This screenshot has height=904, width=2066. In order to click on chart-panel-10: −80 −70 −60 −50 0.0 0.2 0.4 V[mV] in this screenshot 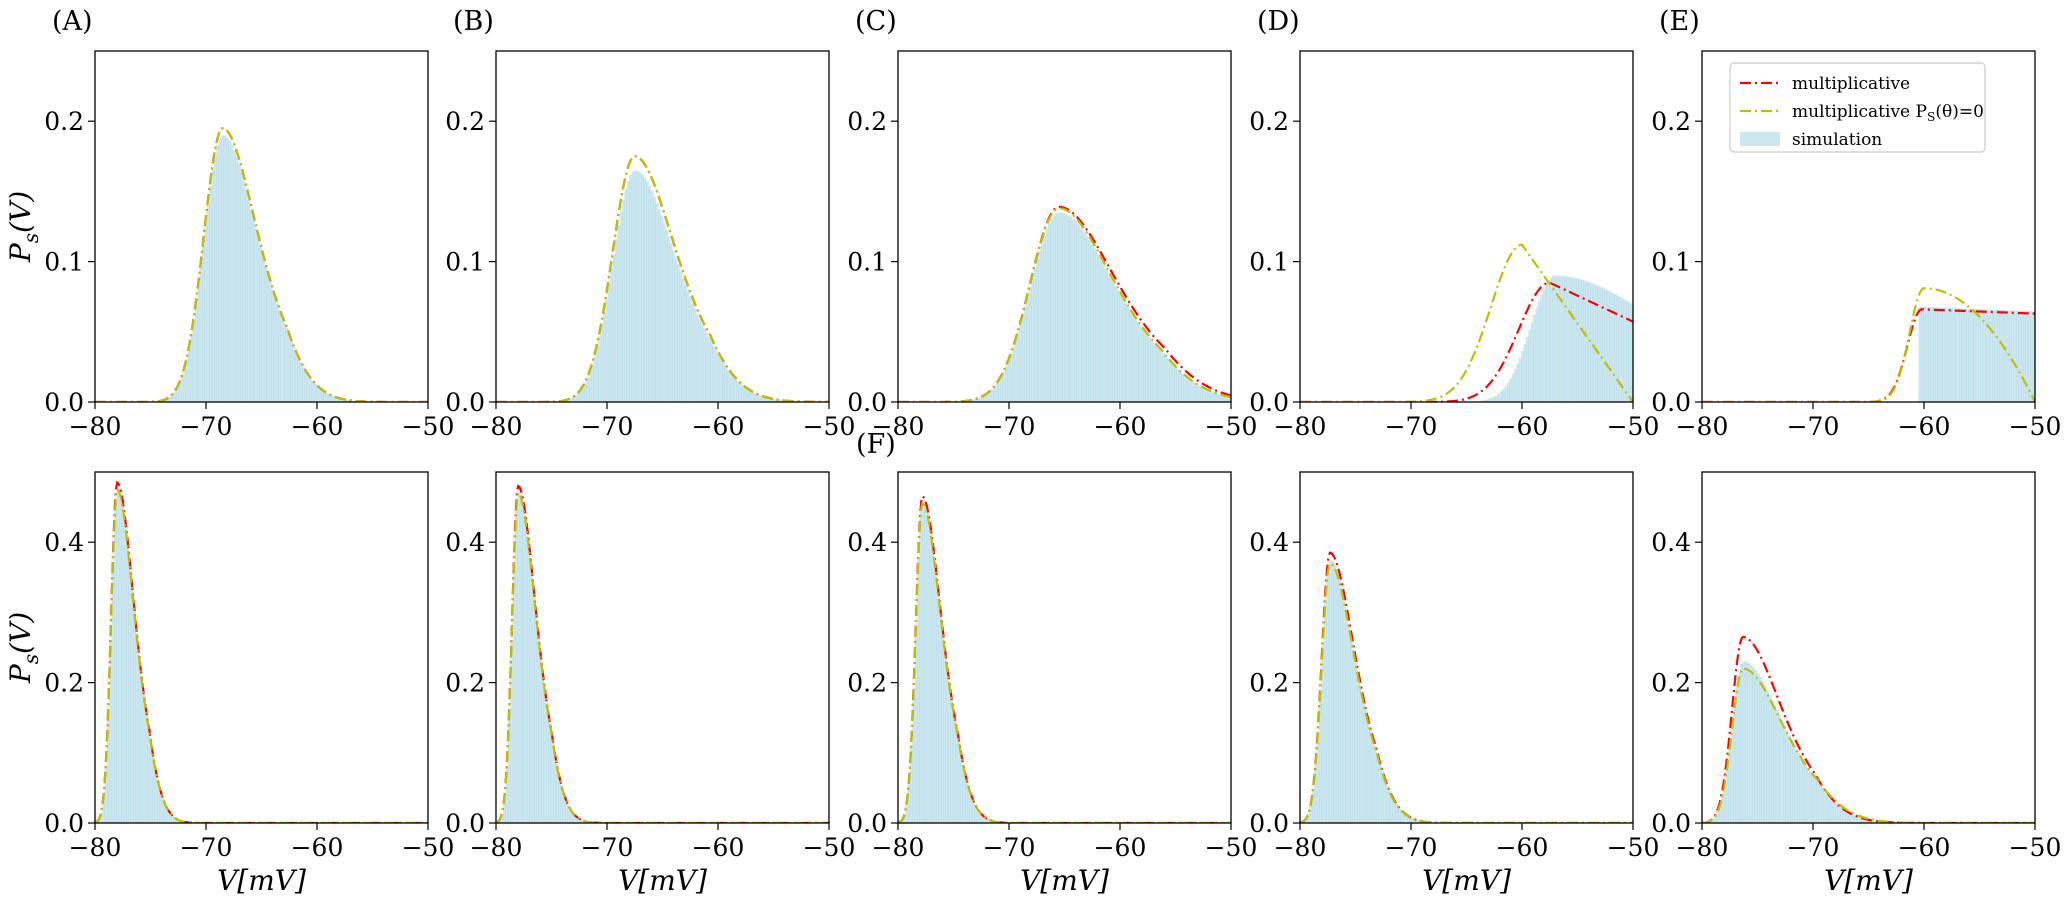, I will do `click(1856, 684)`.